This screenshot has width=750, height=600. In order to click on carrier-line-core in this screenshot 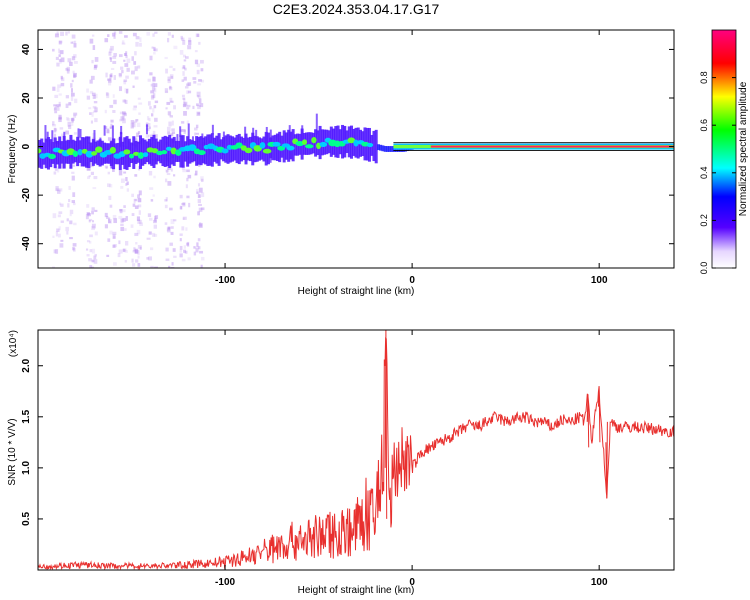, I will do `click(552, 146)`.